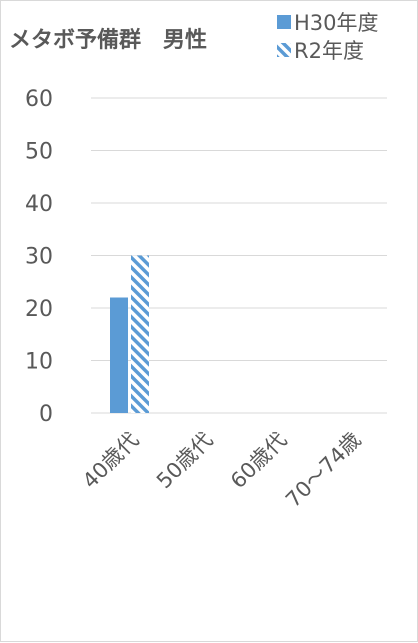  I want to click on chart-title: メタボ予備群 男性, so click(108, 40).